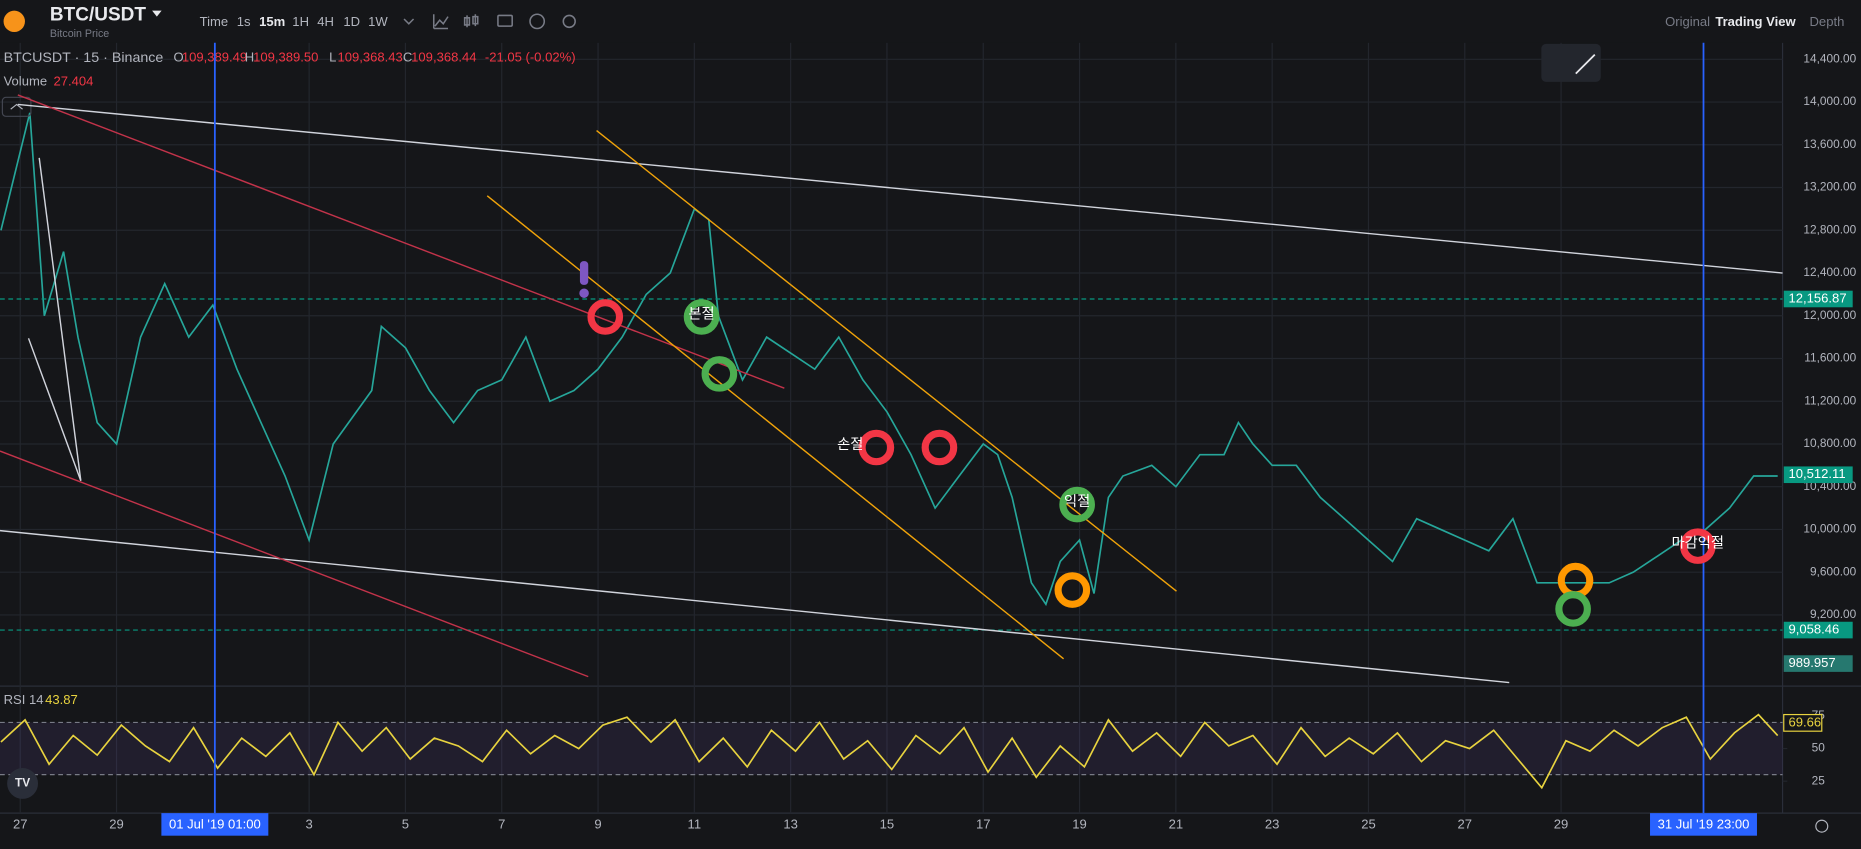 The width and height of the screenshot is (1861, 849). I want to click on tv-logo-mark: TV, so click(22, 783).